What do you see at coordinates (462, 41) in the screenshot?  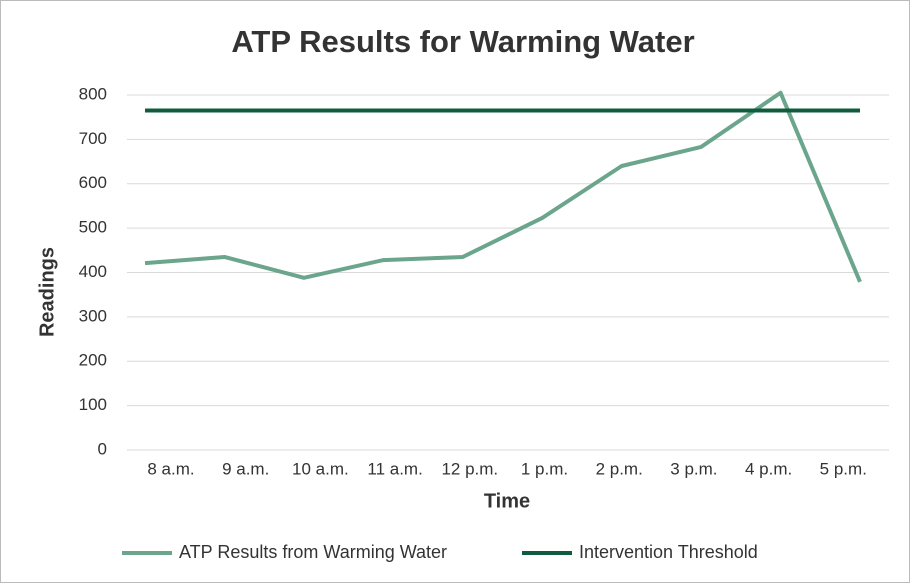 I see `chart-title: ATP Results for Warming Water` at bounding box center [462, 41].